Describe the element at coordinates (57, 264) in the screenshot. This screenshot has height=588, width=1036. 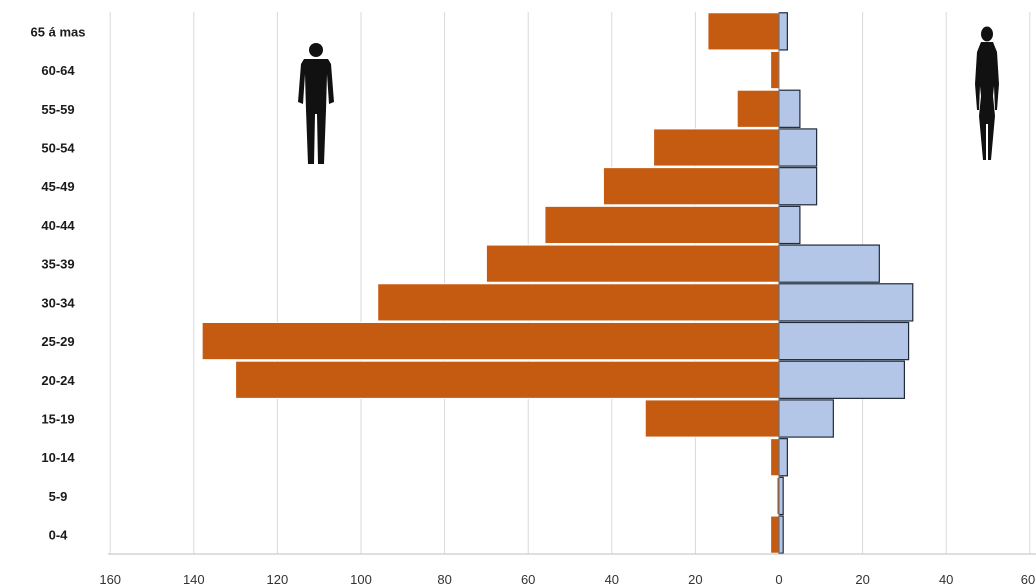
I see `y-category-label: 35-39` at that location.